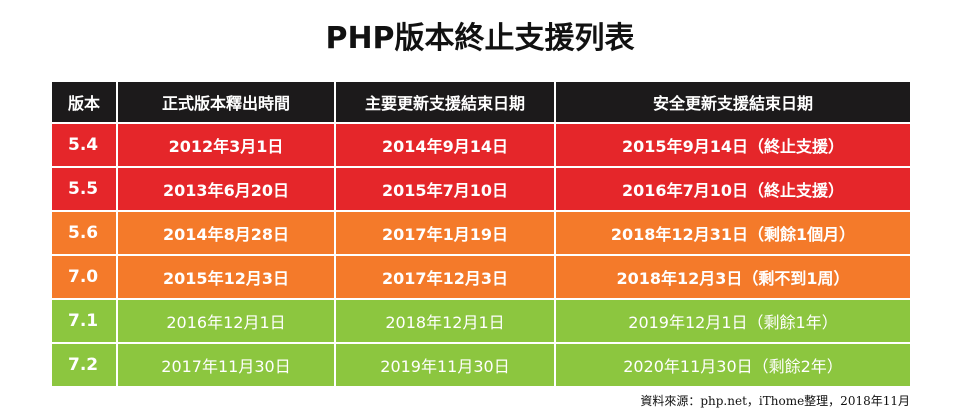 The height and width of the screenshot is (420, 960). I want to click on security-support-end-cell: 2015年9月14日（終止支援）, so click(733, 146).